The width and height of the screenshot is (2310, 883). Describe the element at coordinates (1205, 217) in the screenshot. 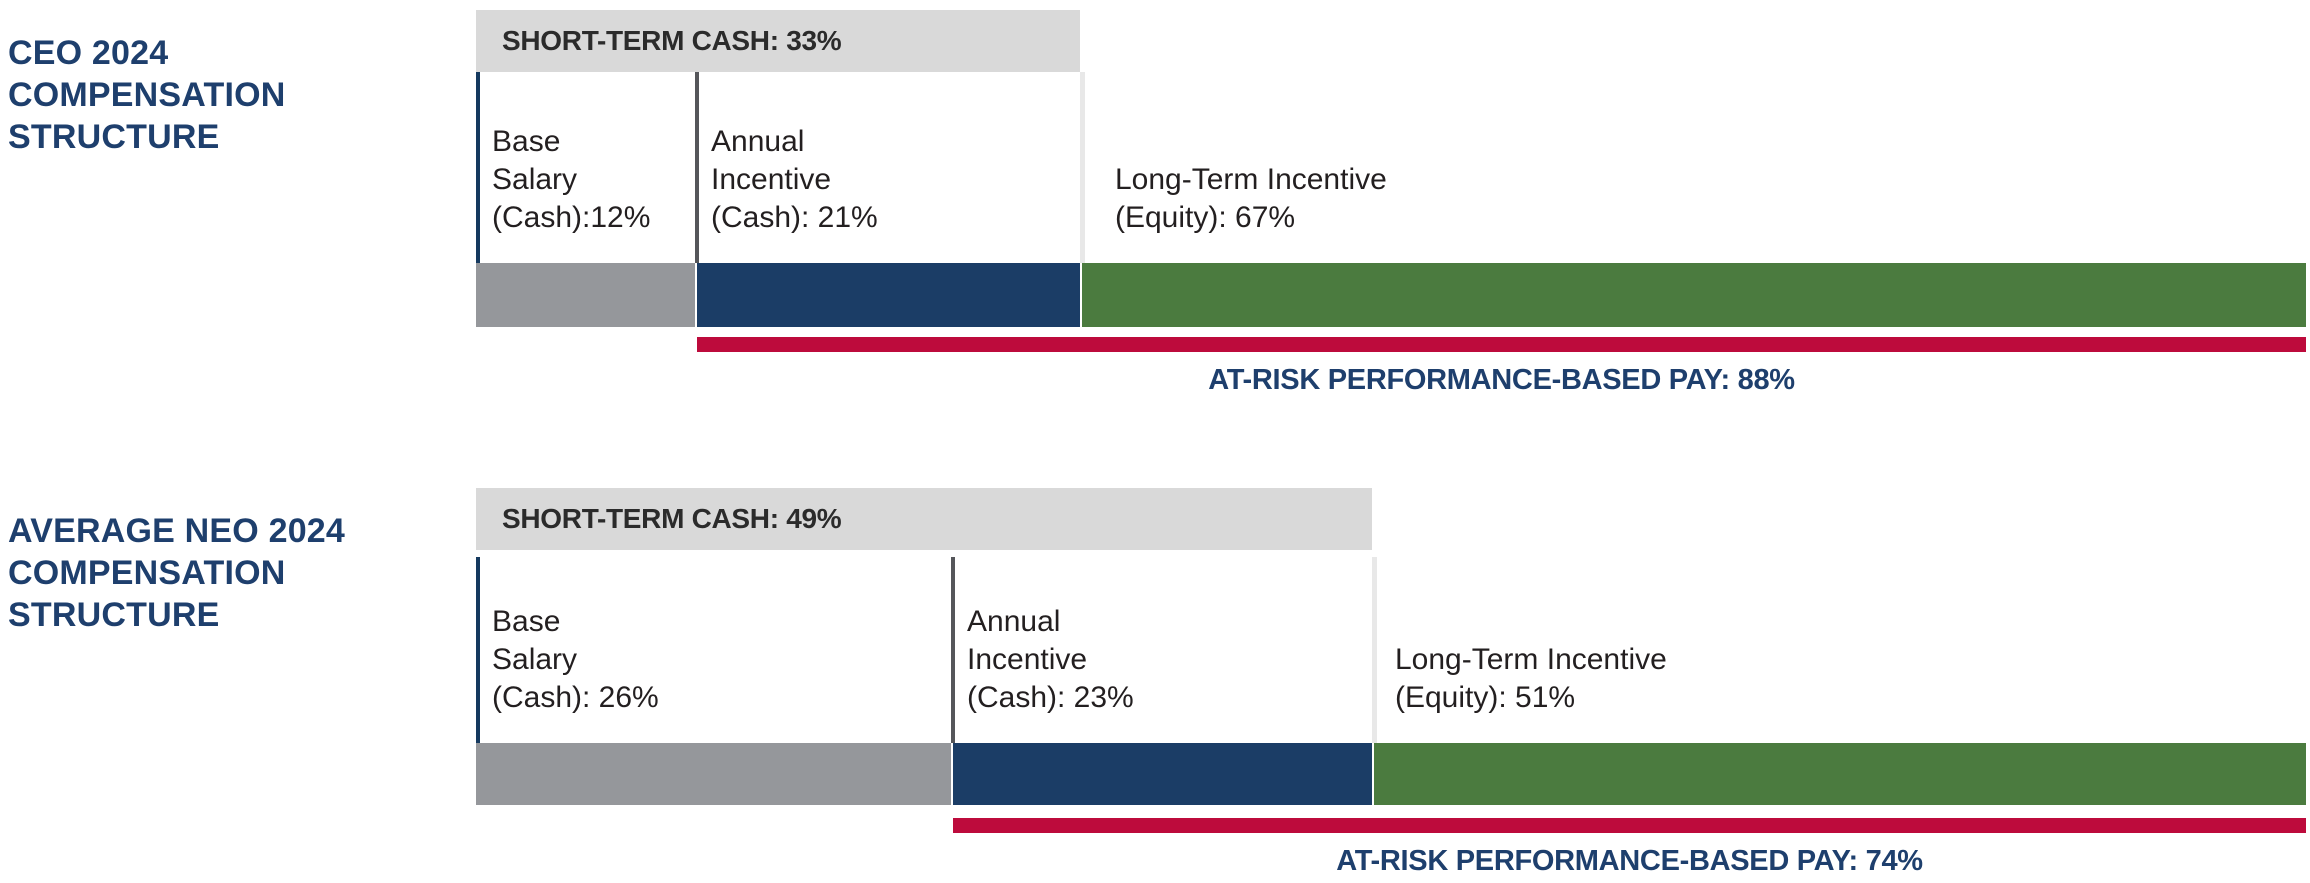

I see `label-line: (Equity): 67%` at that location.